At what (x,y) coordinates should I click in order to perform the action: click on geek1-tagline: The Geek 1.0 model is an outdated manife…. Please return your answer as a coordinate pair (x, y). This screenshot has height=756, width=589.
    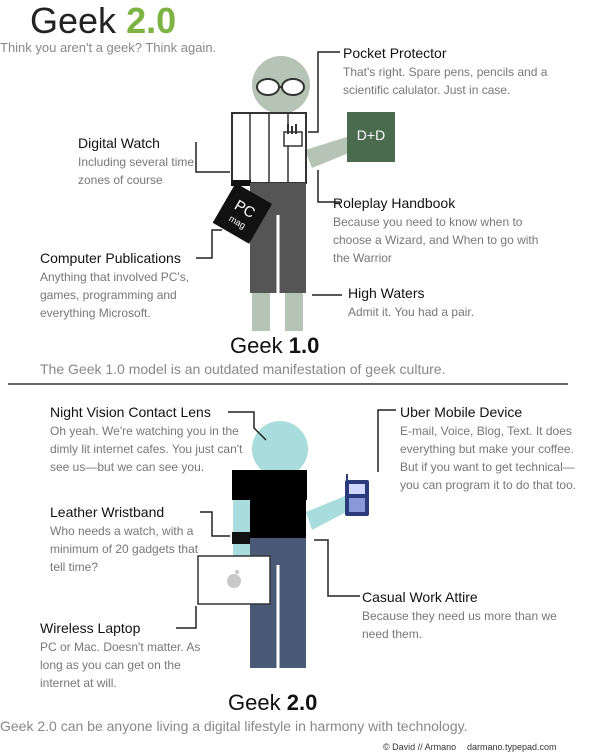
    Looking at the image, I should click on (243, 369).